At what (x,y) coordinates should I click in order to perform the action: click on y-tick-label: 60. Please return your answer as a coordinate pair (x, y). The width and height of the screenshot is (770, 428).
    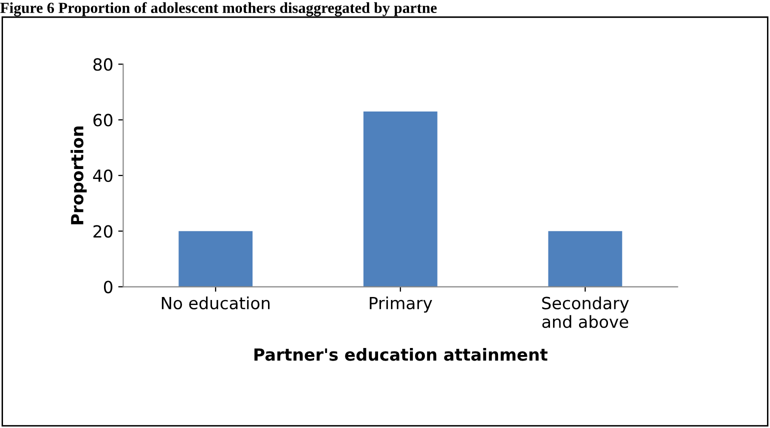
    Looking at the image, I should click on (102, 120).